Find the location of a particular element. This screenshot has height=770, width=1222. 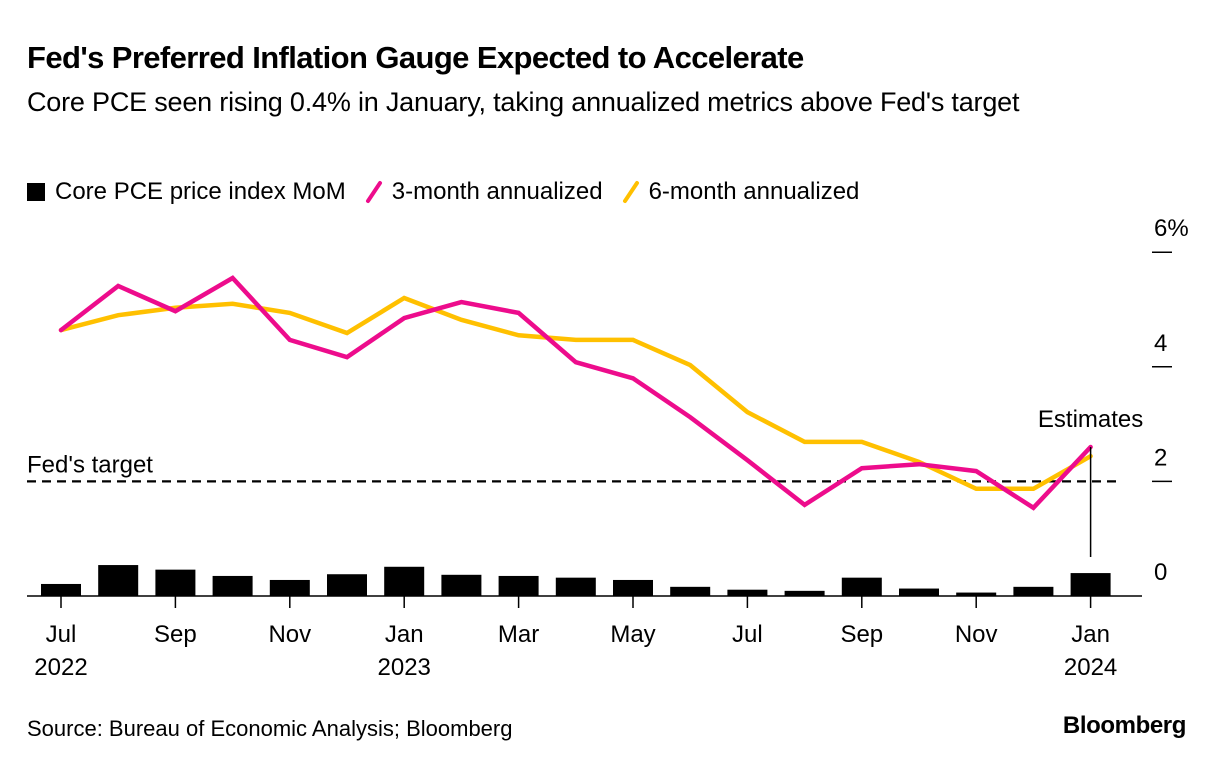

legend-label: 6-month annualized is located at coordinates (754, 191).